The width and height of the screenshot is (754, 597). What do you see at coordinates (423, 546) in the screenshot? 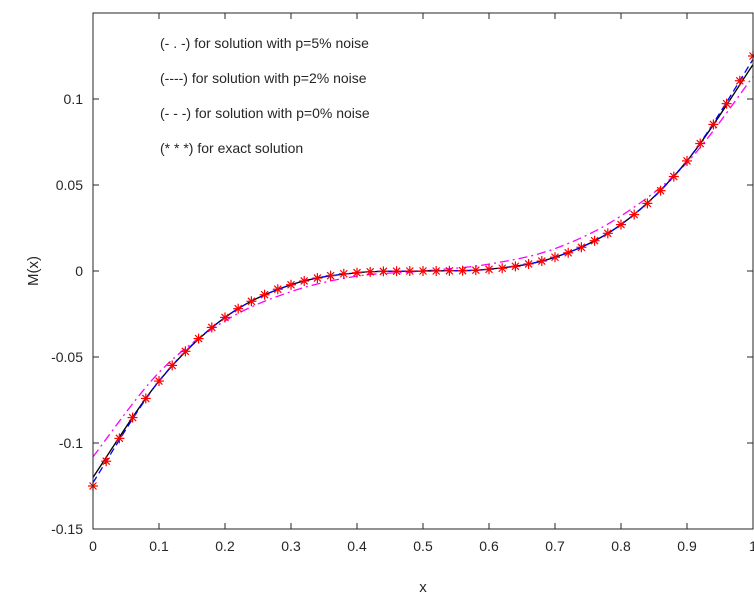
I see `x-tick-label: 0.5` at bounding box center [423, 546].